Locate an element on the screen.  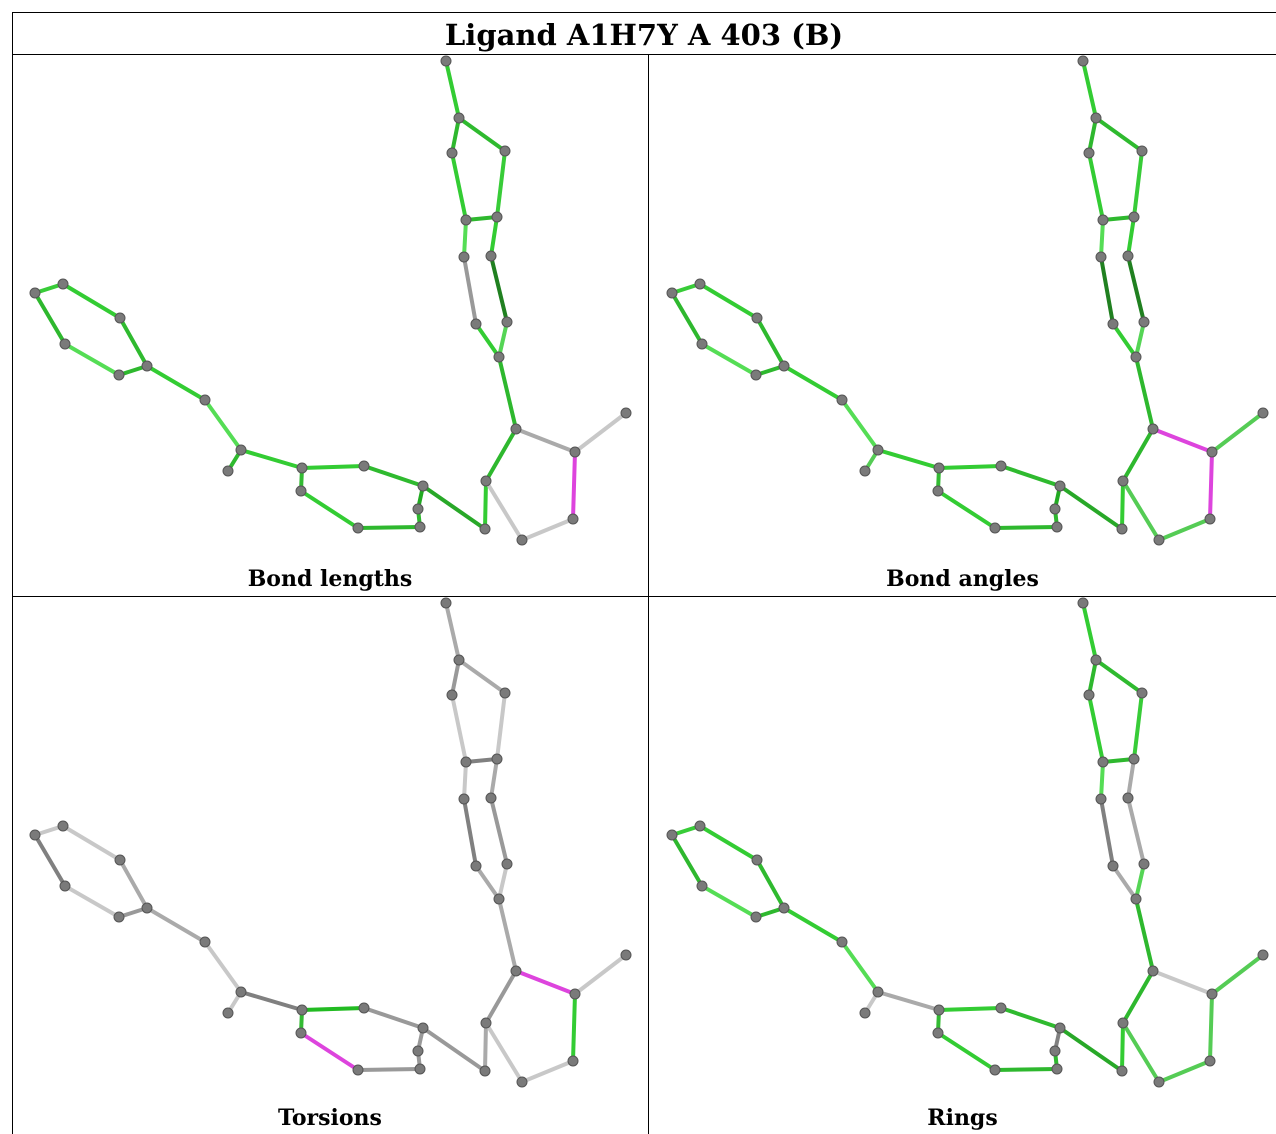
caption-torsions: Torsions is located at coordinates (330, 1118).